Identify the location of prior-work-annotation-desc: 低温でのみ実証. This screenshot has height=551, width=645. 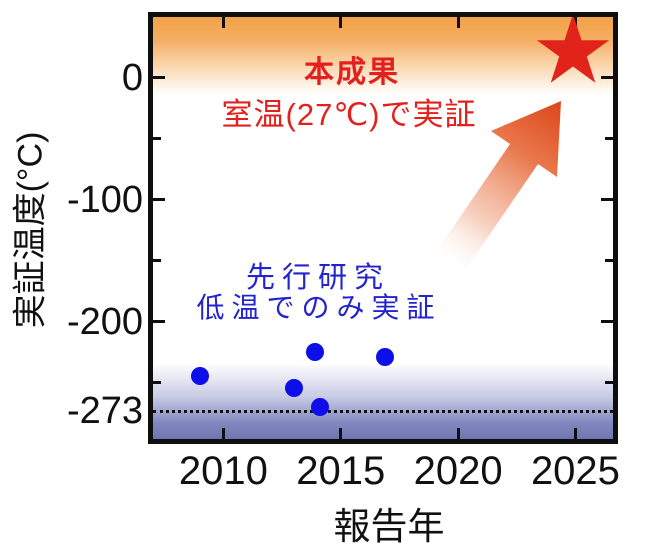
(319, 307).